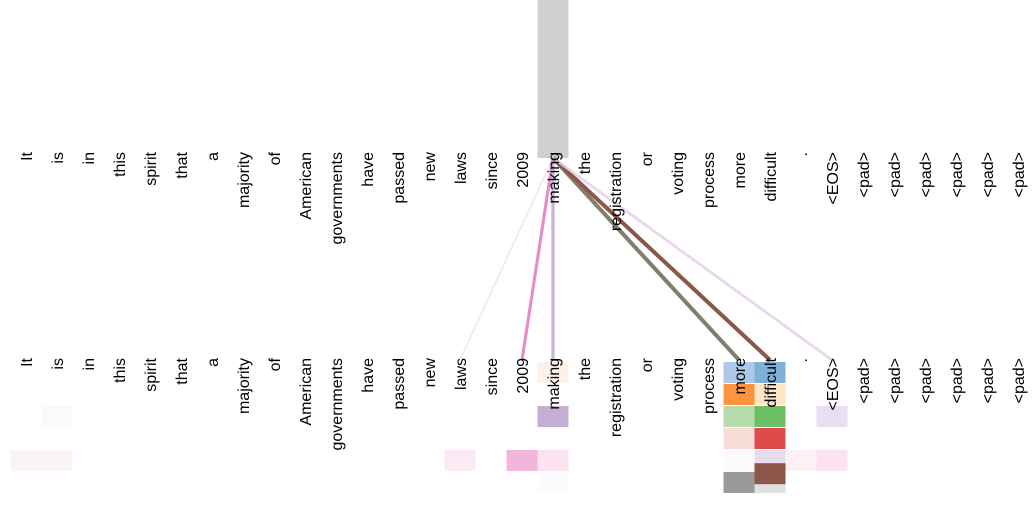 The height and width of the screenshot is (523, 1035). I want to click on bottom-token-label: in, so click(89, 364).